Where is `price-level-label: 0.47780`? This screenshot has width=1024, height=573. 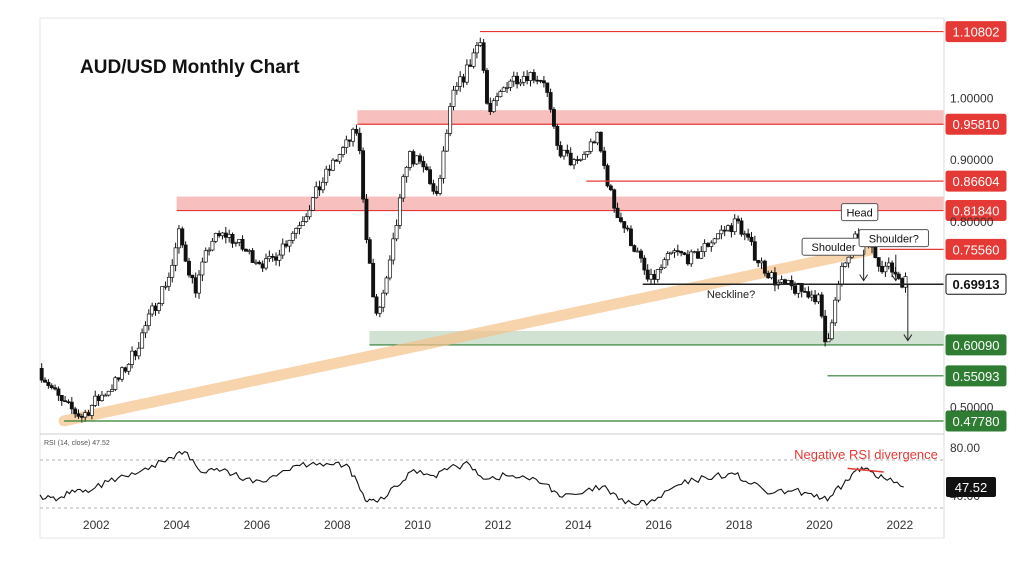 price-level-label: 0.47780 is located at coordinates (976, 421).